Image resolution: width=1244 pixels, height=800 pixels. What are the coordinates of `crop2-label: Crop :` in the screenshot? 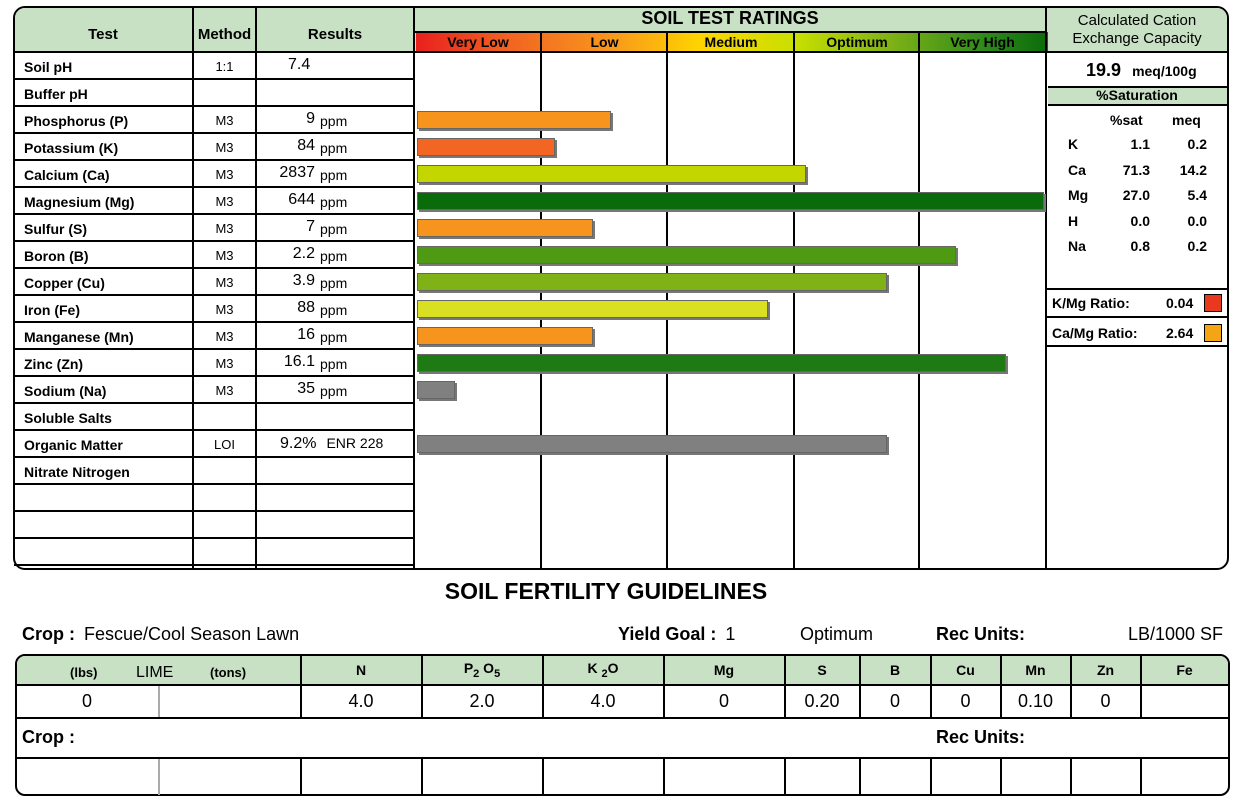 It's located at (48, 737).